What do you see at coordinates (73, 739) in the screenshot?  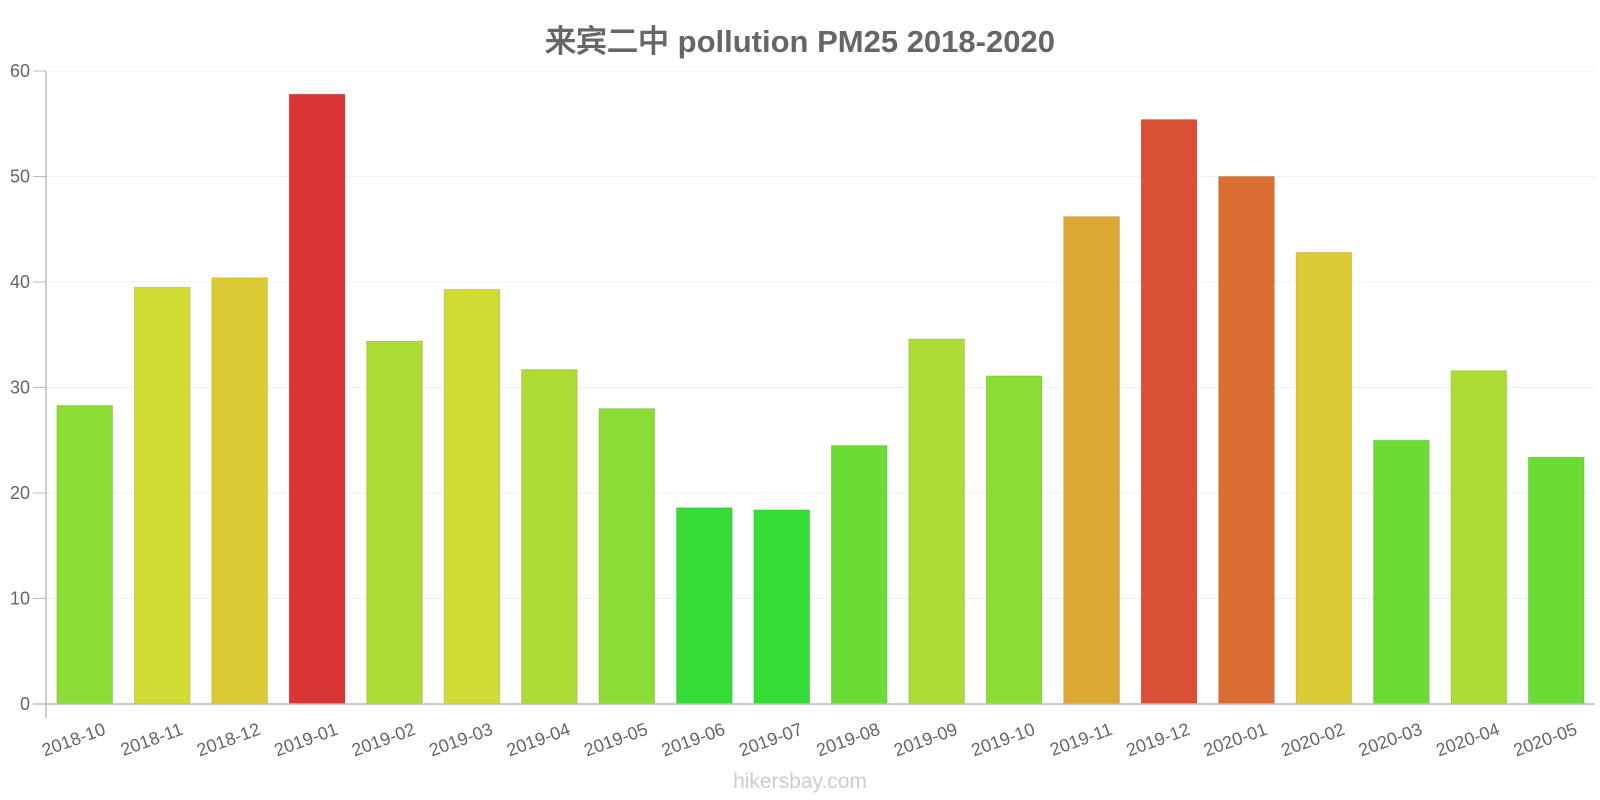 I see `x-tick-label: 2018-10` at bounding box center [73, 739].